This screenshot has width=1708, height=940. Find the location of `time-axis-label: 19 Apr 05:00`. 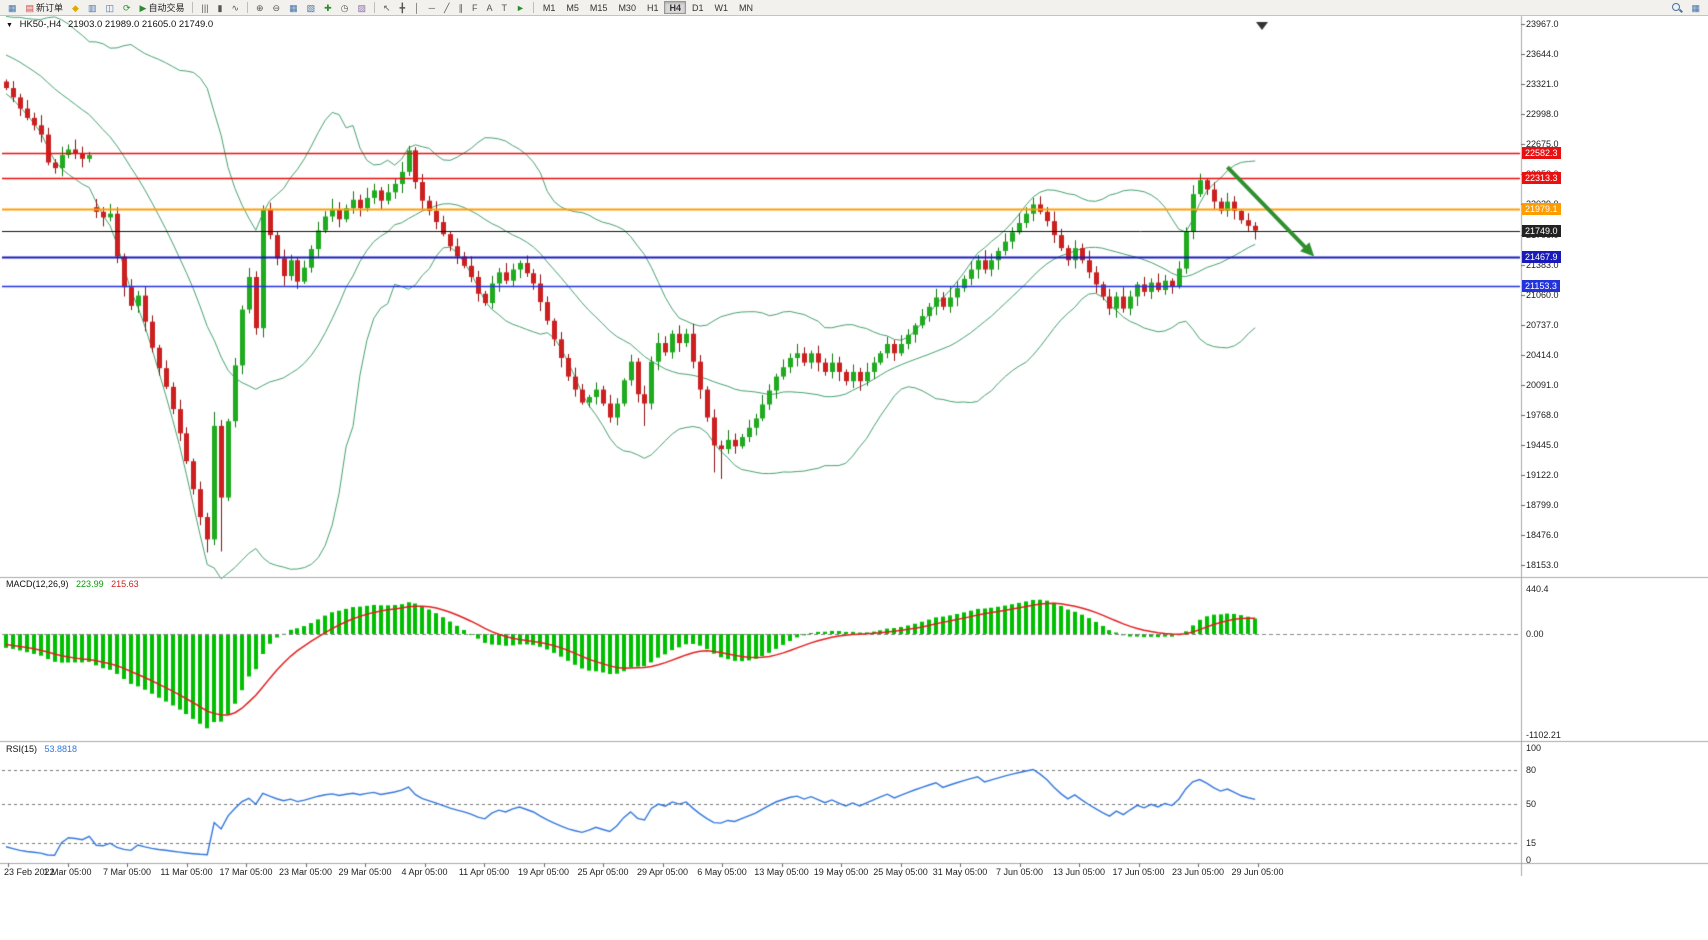

time-axis-label: 19 Apr 05:00 is located at coordinates (543, 872).